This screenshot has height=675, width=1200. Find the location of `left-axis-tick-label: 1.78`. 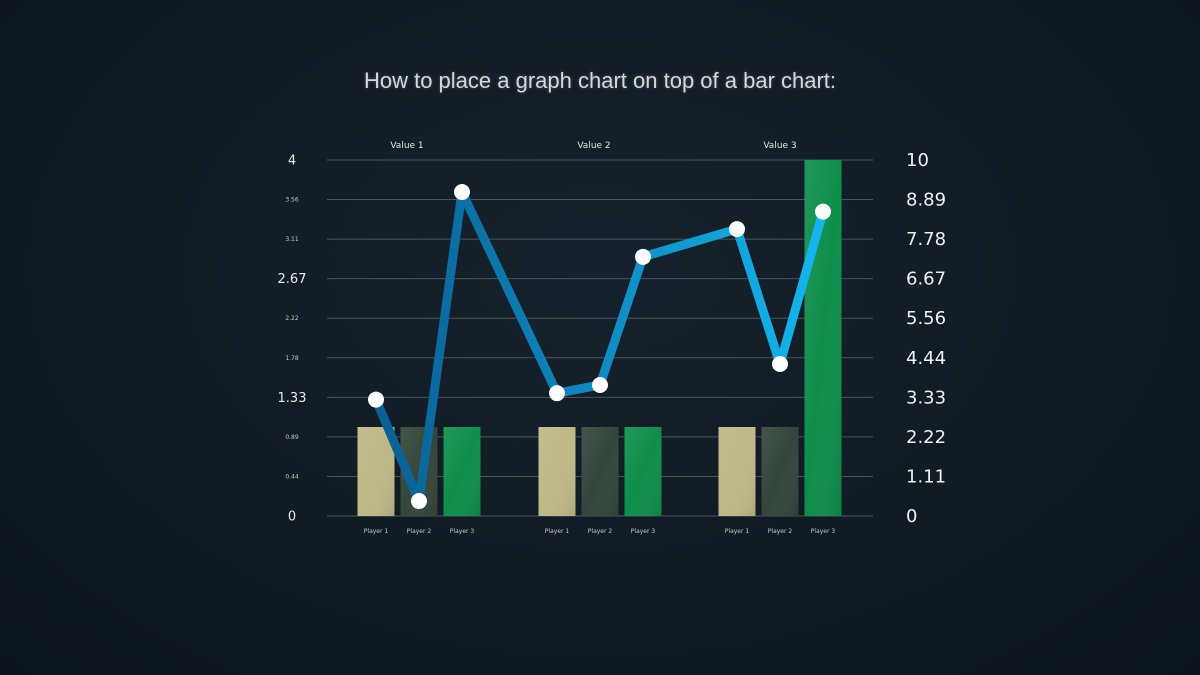

left-axis-tick-label: 1.78 is located at coordinates (292, 358).